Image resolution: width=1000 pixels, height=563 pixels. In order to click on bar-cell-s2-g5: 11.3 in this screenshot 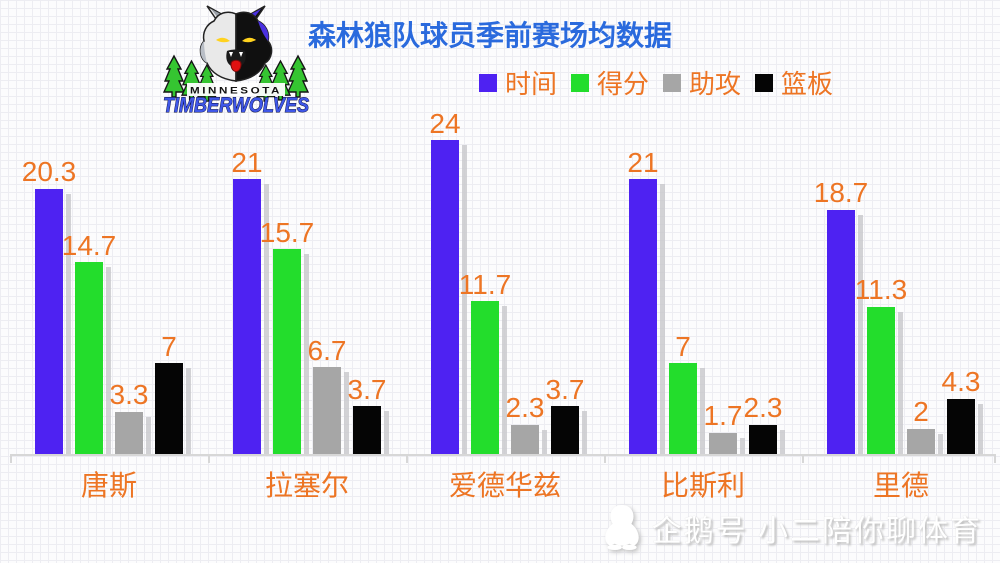, I will do `click(881, 366)`.